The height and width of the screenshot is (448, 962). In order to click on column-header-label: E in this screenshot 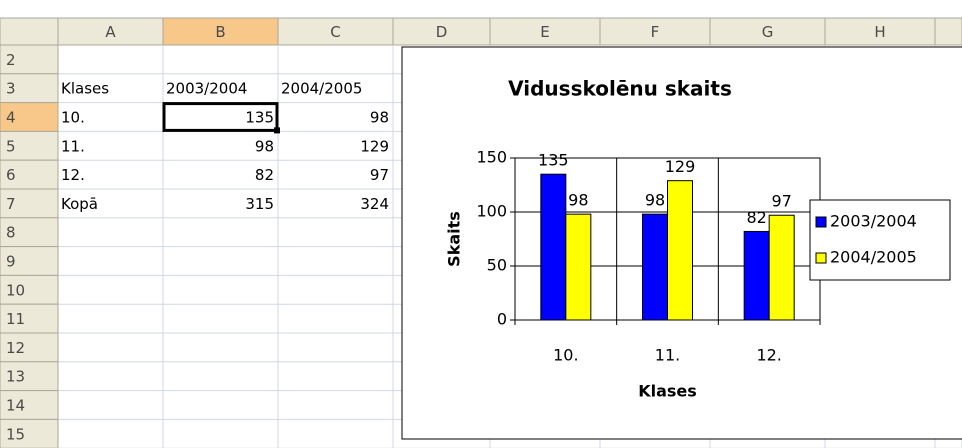, I will do `click(544, 32)`.